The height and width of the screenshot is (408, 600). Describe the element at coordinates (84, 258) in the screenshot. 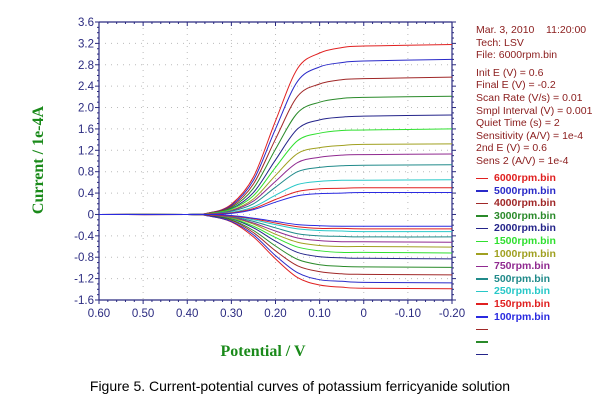

I see `y-tick-label: -0.8` at that location.